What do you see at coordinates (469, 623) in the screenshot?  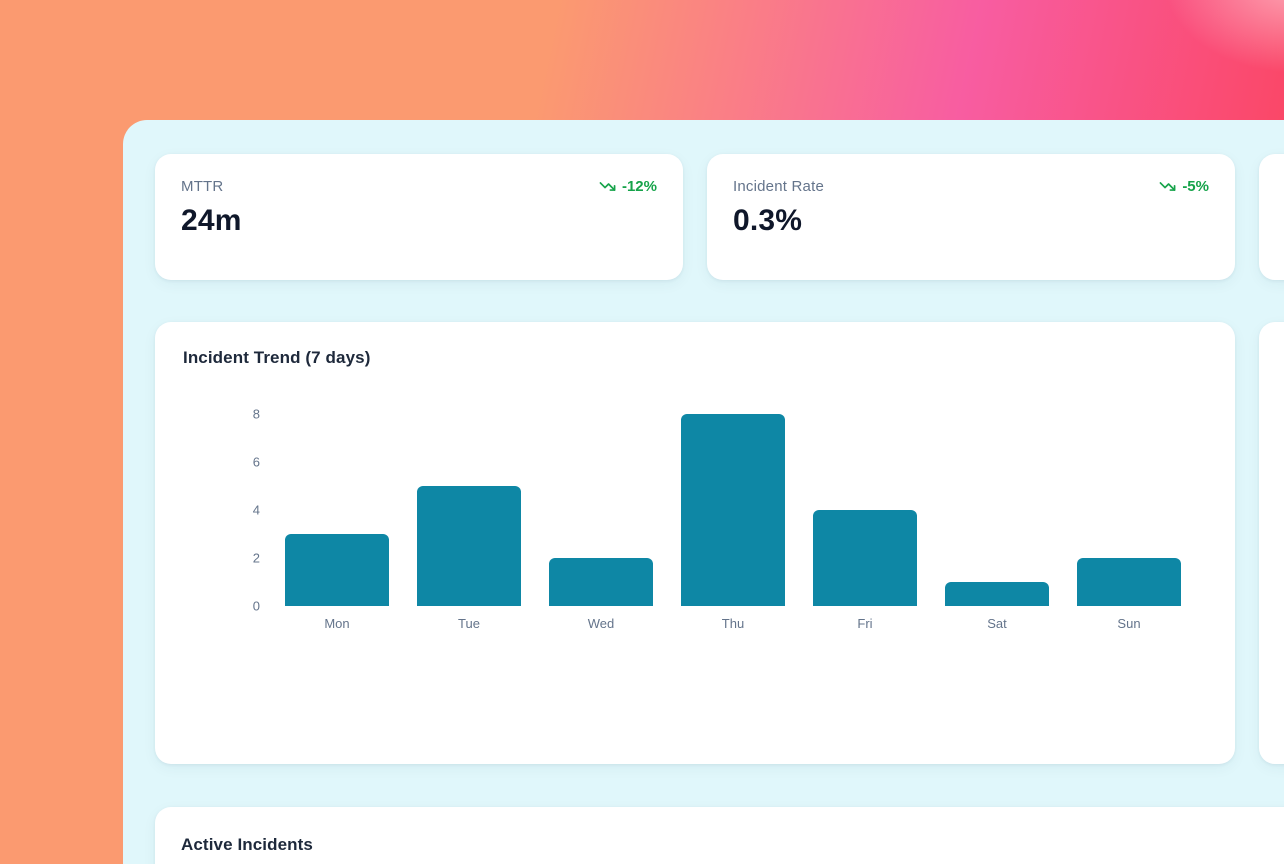 I see `x-tick-label: Tue` at bounding box center [469, 623].